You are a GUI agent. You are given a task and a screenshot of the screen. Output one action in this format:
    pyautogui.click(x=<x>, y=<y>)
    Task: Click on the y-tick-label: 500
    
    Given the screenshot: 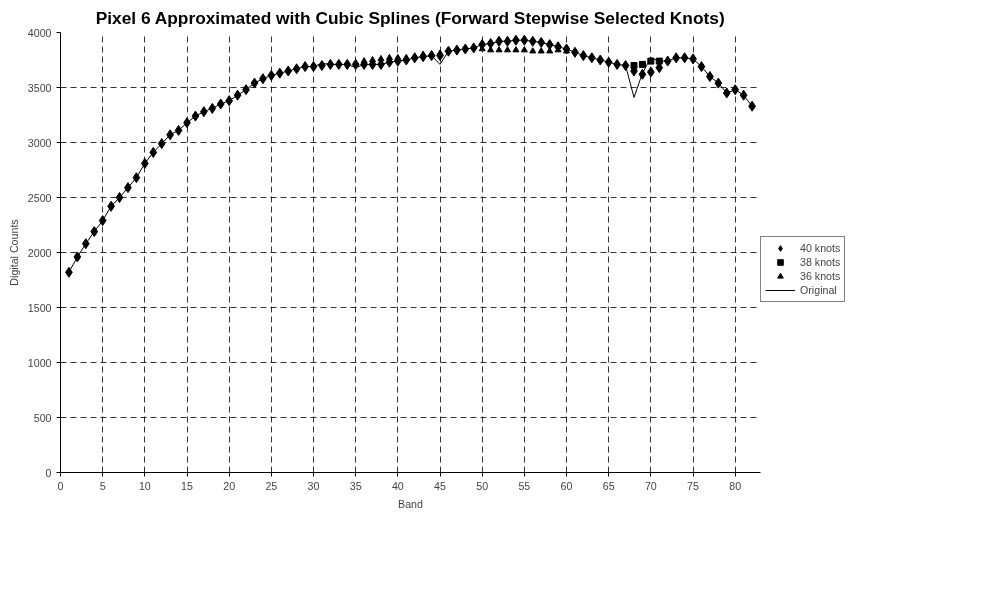 What is the action you would take?
    pyautogui.click(x=42, y=417)
    